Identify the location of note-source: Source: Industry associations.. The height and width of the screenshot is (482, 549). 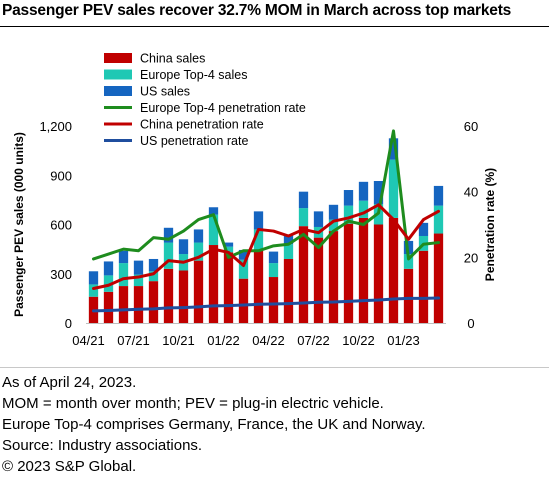
(102, 445).